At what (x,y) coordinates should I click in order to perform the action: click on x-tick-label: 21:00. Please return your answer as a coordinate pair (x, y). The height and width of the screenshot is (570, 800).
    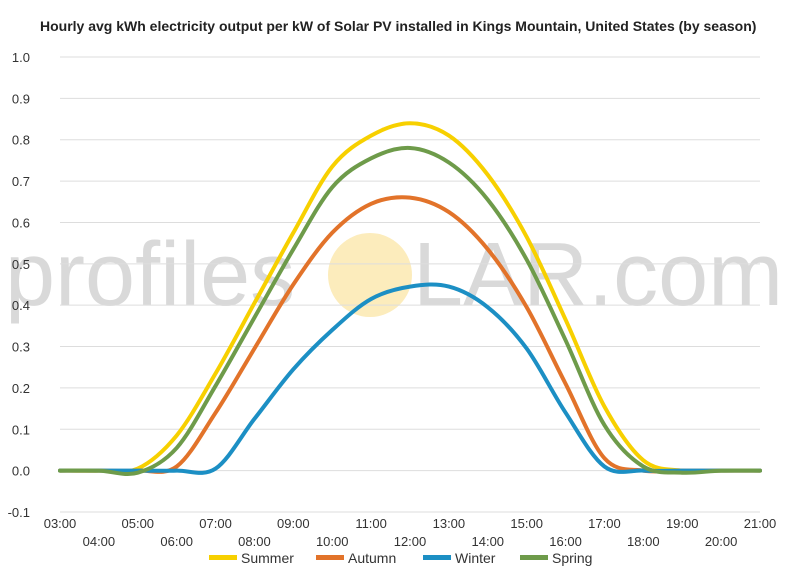
    Looking at the image, I should click on (760, 523).